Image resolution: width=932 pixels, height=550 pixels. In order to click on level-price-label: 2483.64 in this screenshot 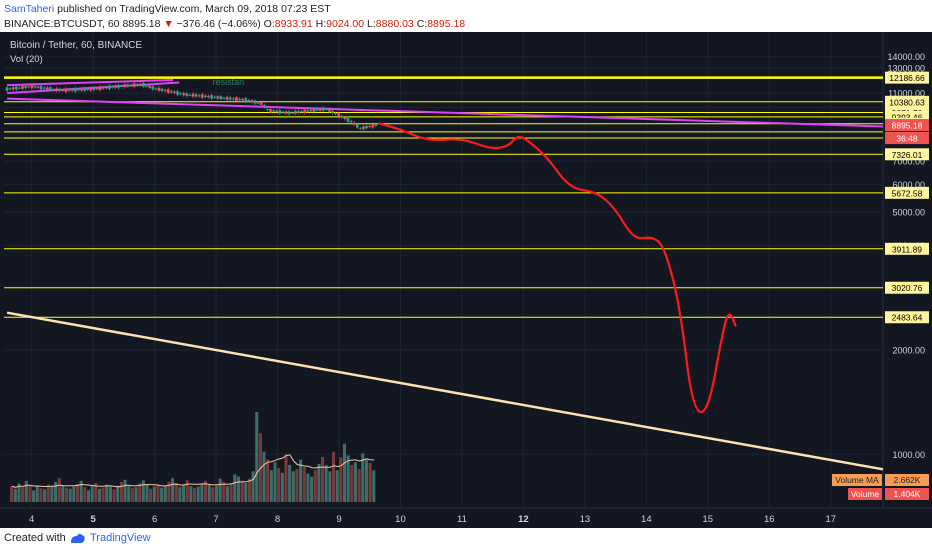, I will do `click(907, 318)`.